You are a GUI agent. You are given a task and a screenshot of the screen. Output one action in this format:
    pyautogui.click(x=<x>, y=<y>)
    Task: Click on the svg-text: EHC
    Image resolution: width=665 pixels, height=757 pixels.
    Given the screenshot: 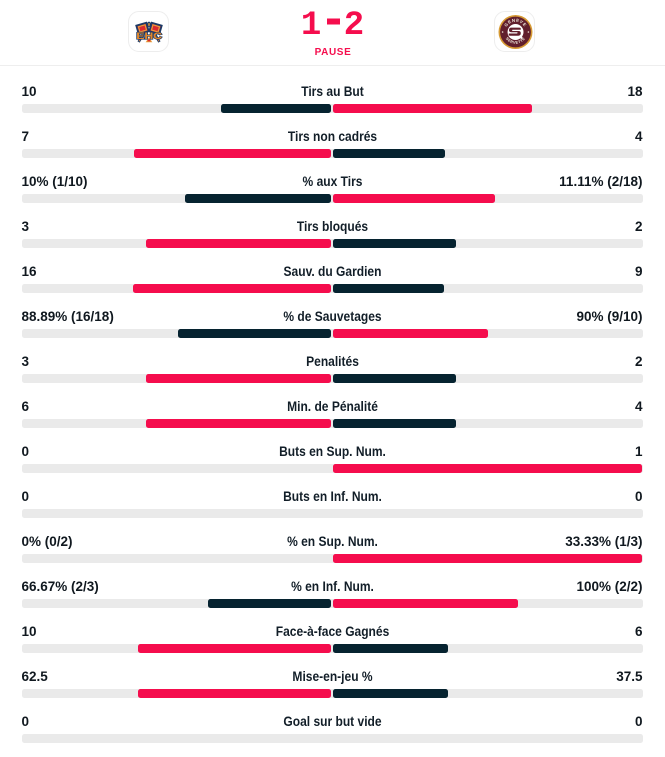 What is the action you would take?
    pyautogui.click(x=149, y=36)
    